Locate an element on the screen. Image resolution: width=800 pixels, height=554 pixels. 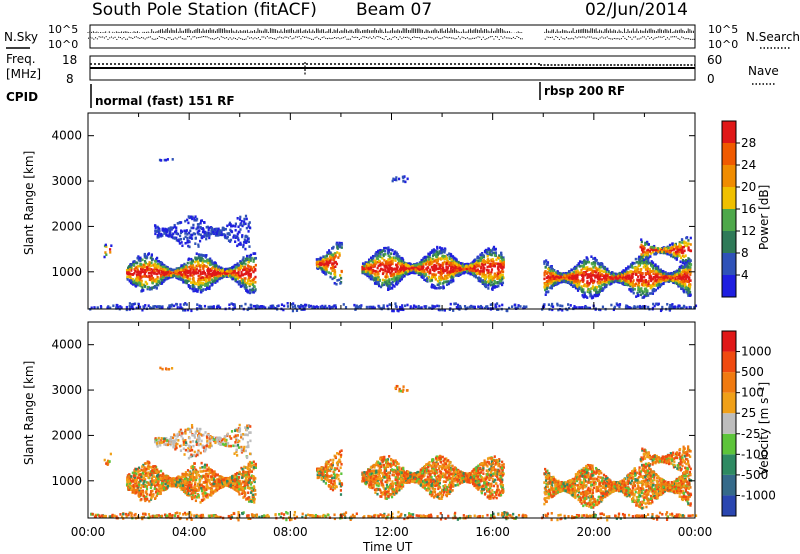
cpid-panel: CPID normal (fast) 151 RF rbsp 200 RF is located at coordinates (315, 95).